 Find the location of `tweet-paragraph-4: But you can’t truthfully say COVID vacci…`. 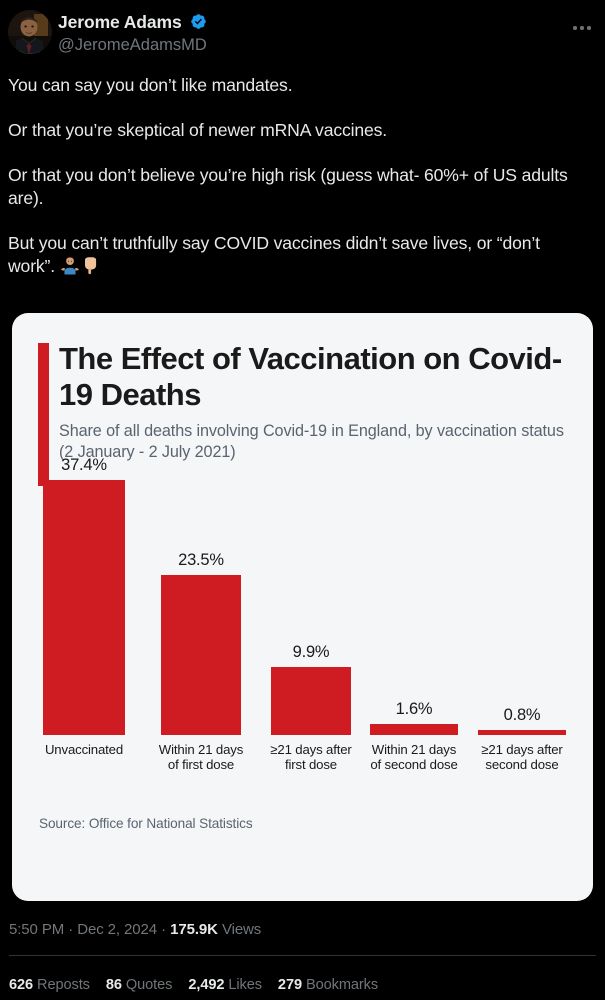

tweet-paragraph-4: But you can’t truthfully say COVID vacci… is located at coordinates (298, 255).